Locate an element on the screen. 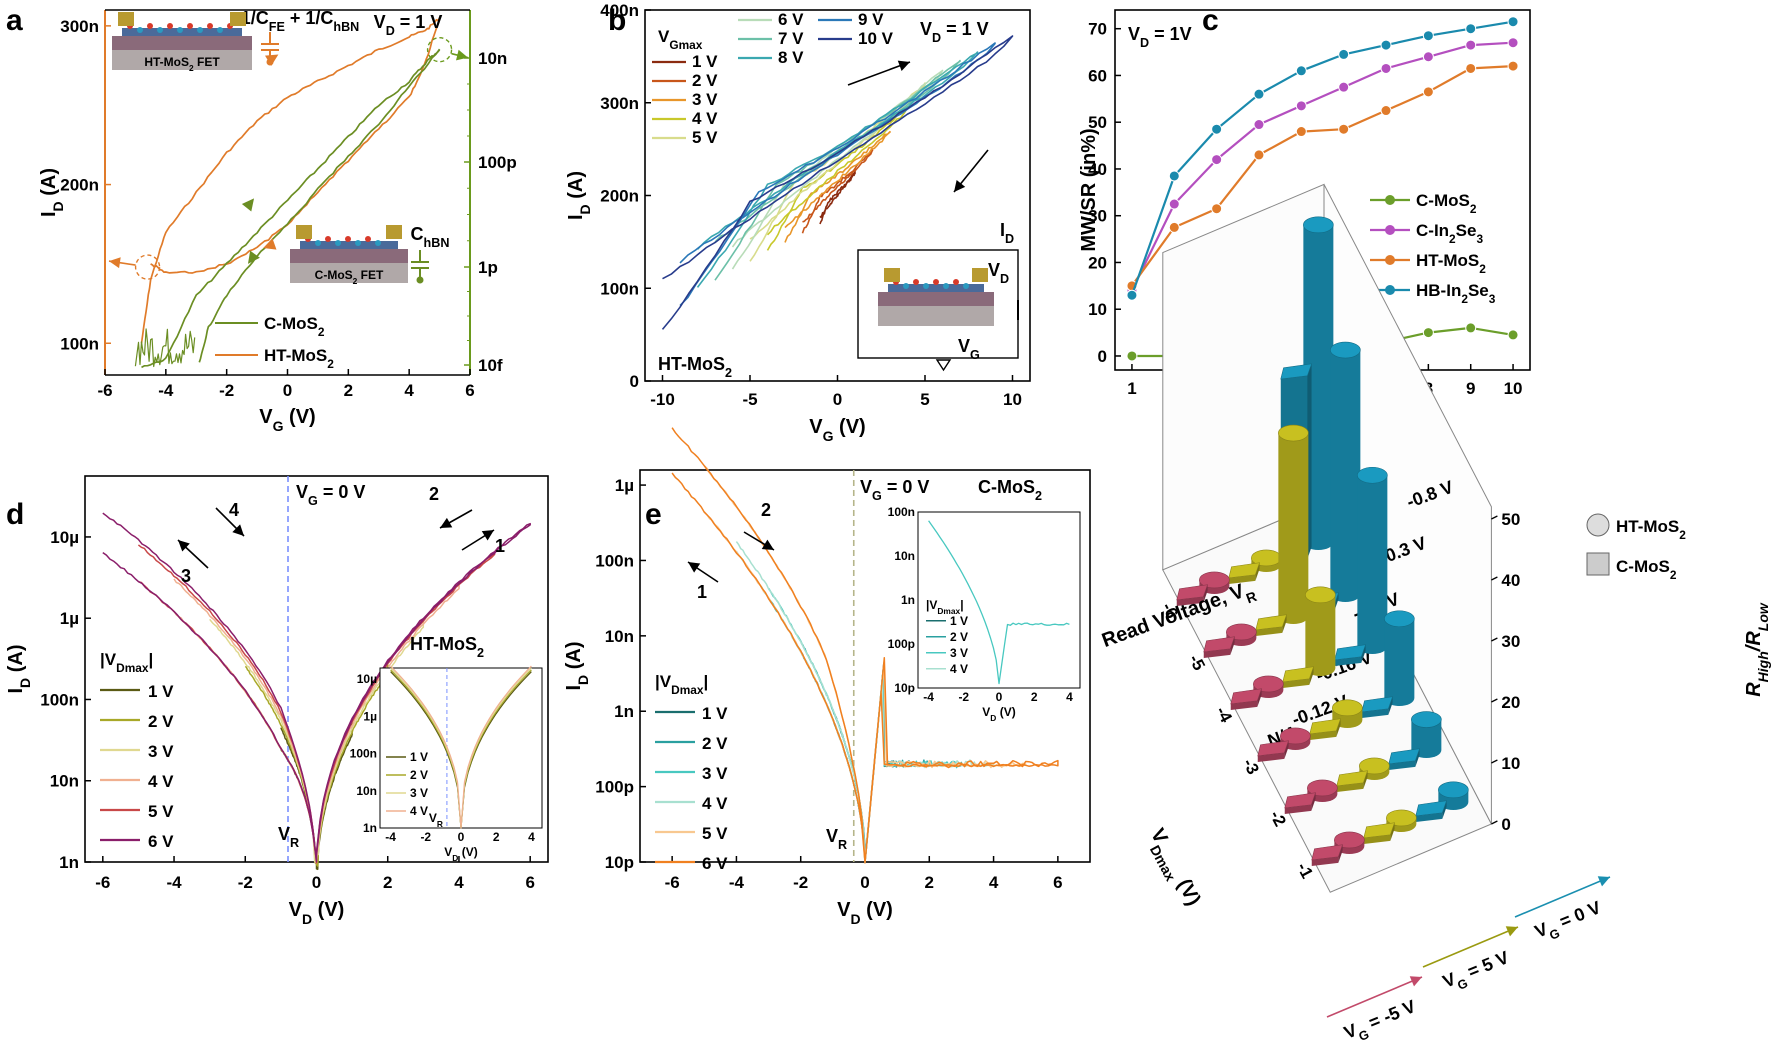 Image resolution: width=1786 pixels, height=1056 pixels. d-inset-vr-label: VR is located at coordinates (436, 820).